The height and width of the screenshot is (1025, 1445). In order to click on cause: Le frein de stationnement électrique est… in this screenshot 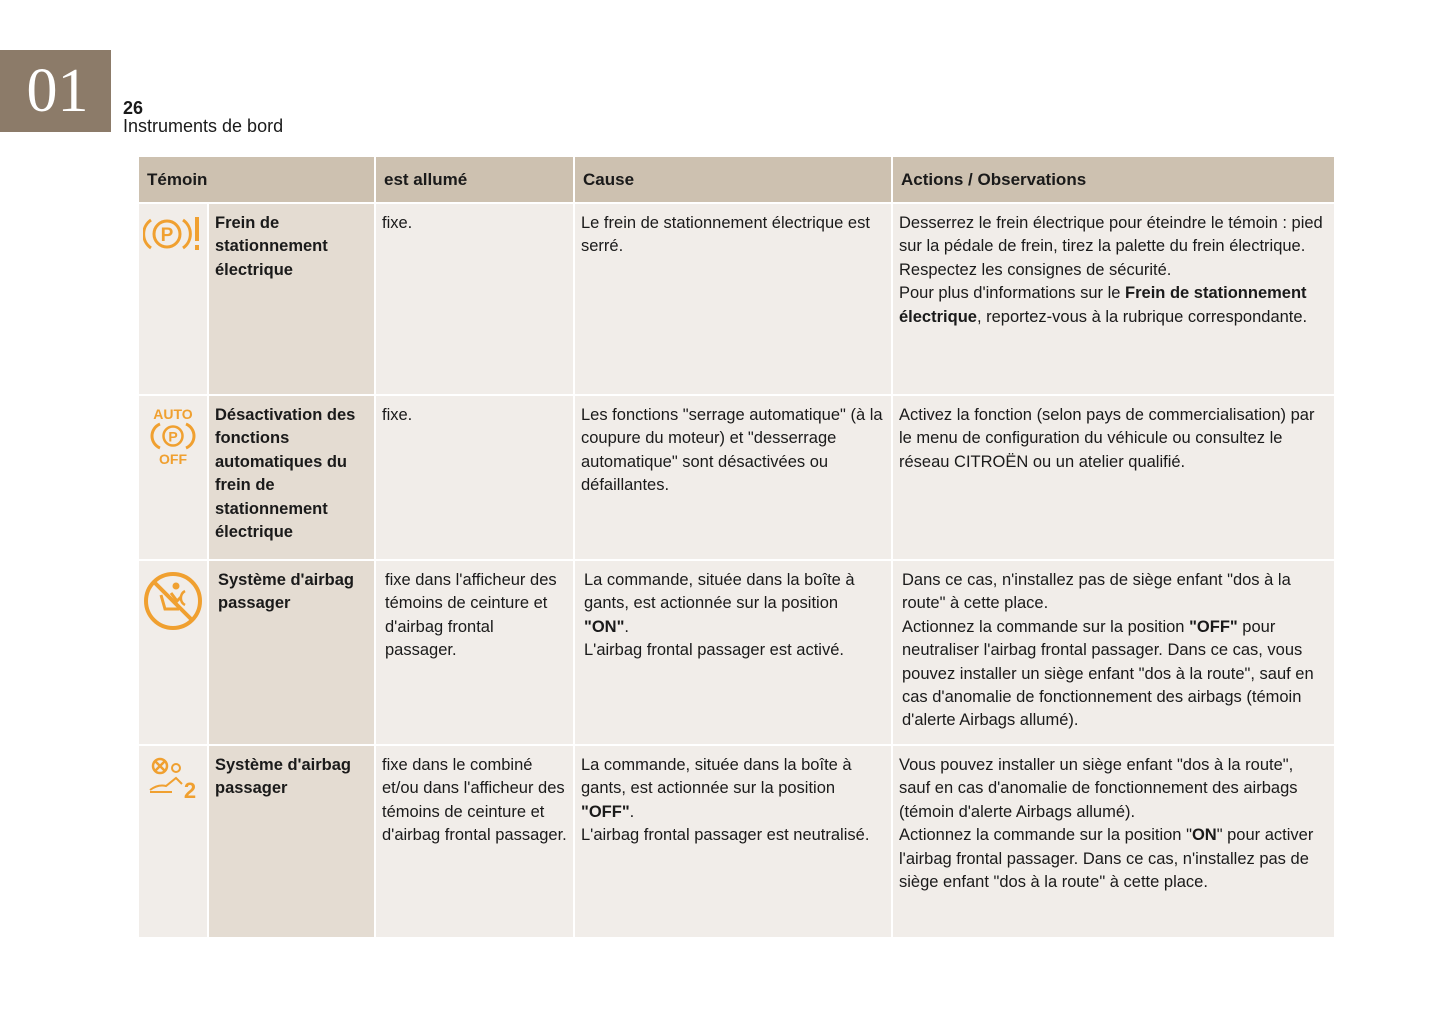, I will do `click(733, 299)`.